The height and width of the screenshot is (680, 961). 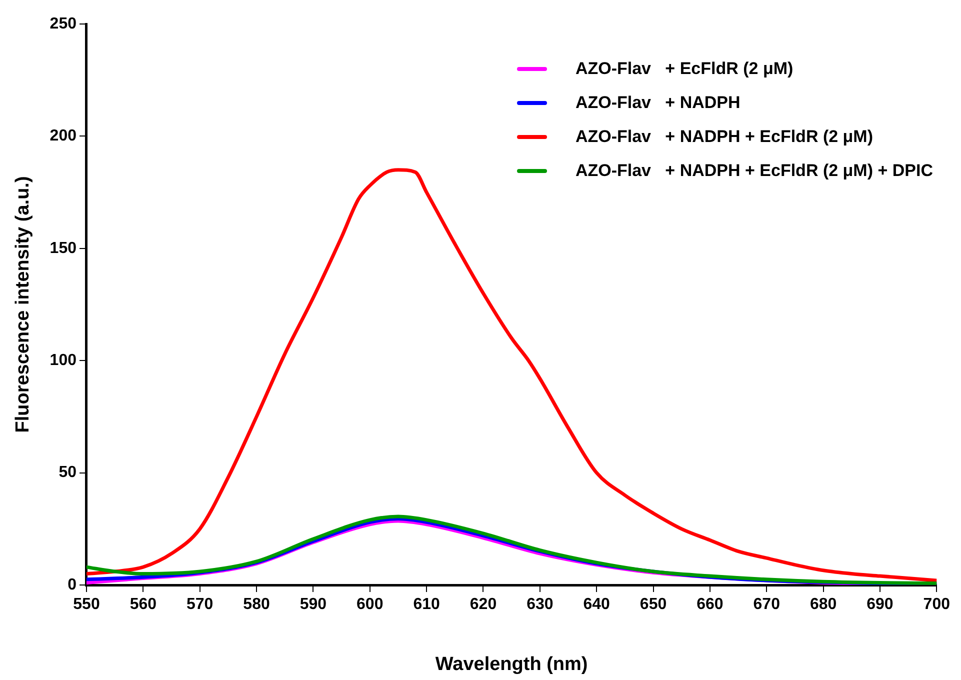 I want to click on y-axis-title: Fluorescence intensity (a.u.), so click(x=23, y=304).